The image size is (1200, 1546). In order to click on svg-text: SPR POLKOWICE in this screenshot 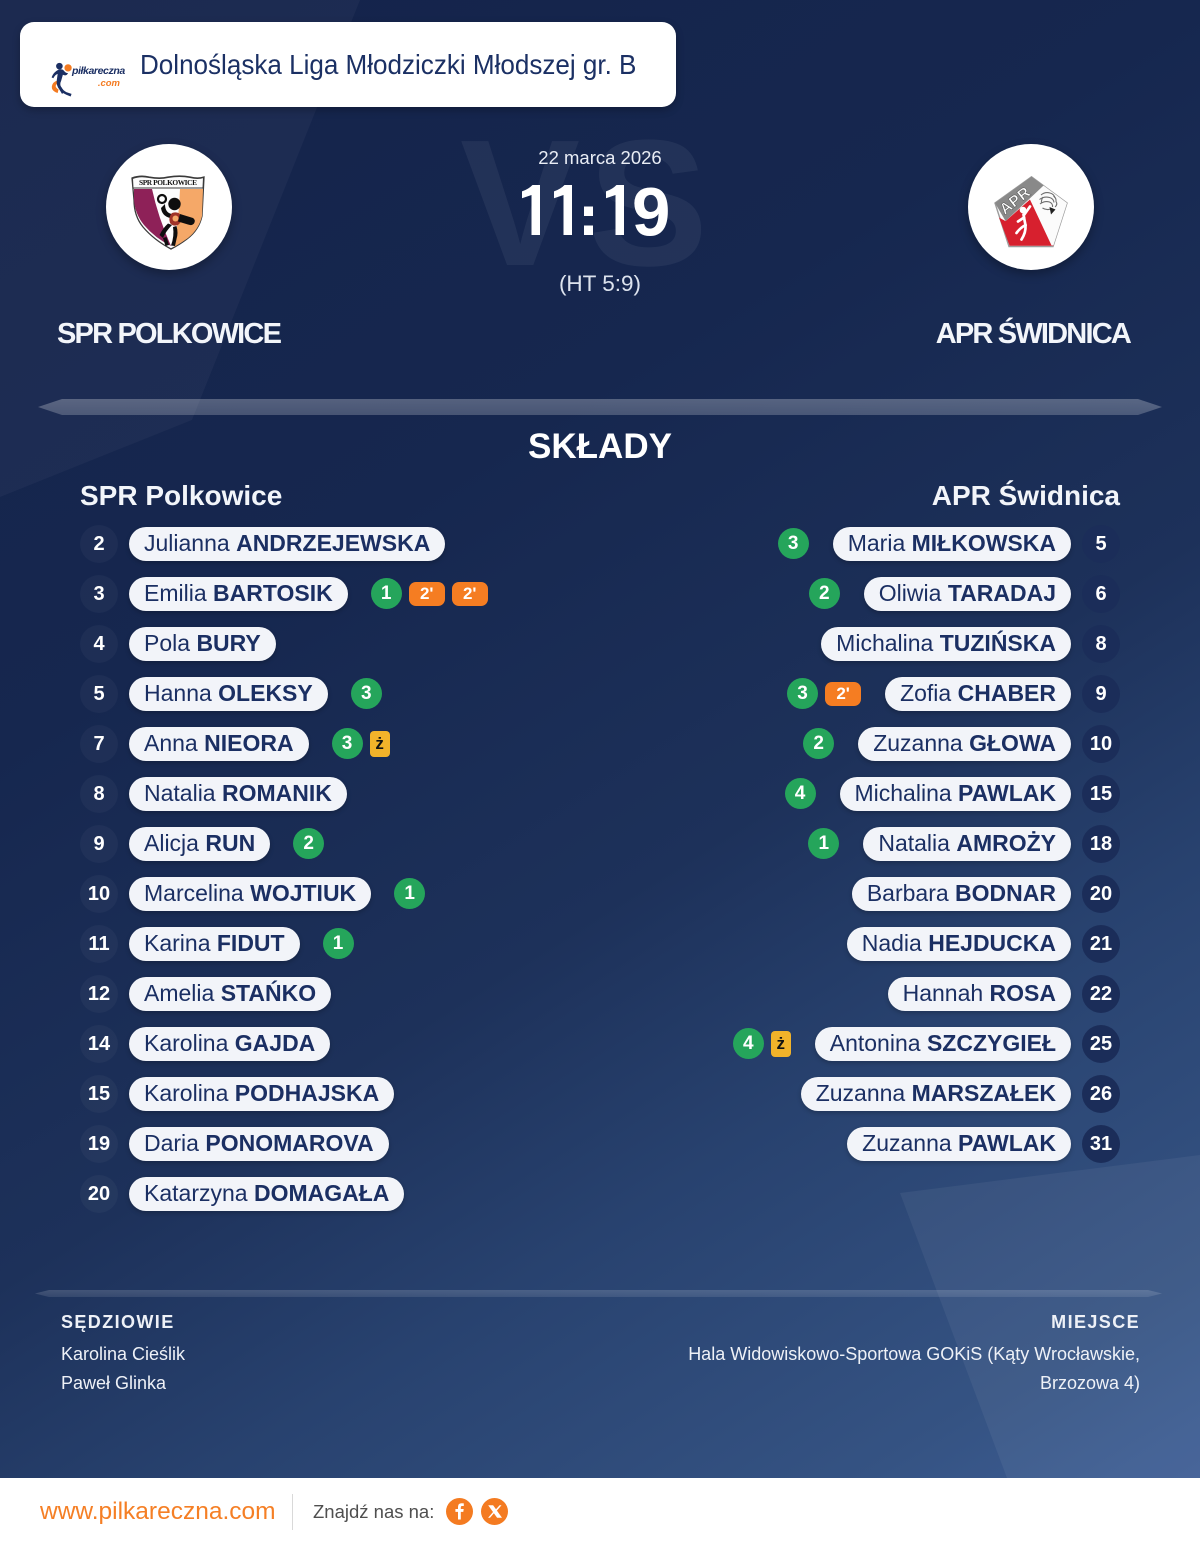, I will do `click(168, 182)`.